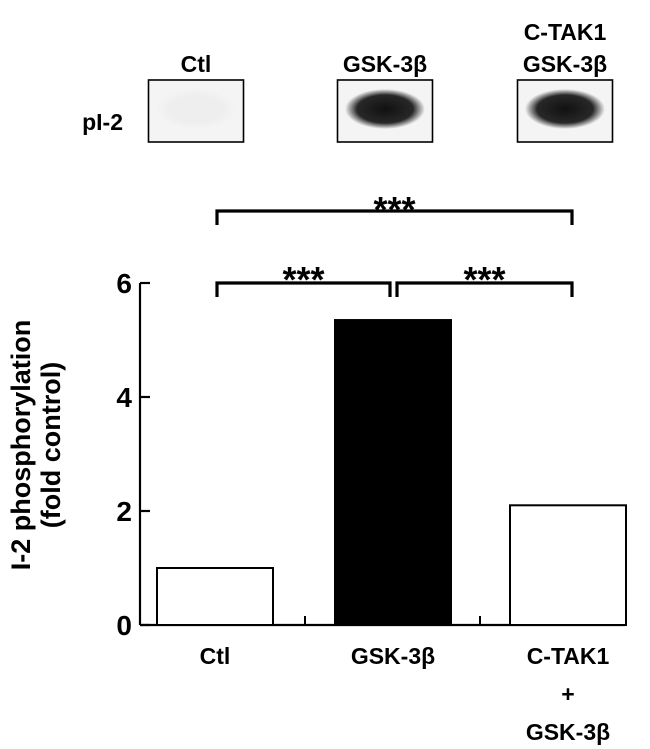 Image resolution: width=650 pixels, height=749 pixels. I want to click on y-tick-label: 6, so click(124, 283).